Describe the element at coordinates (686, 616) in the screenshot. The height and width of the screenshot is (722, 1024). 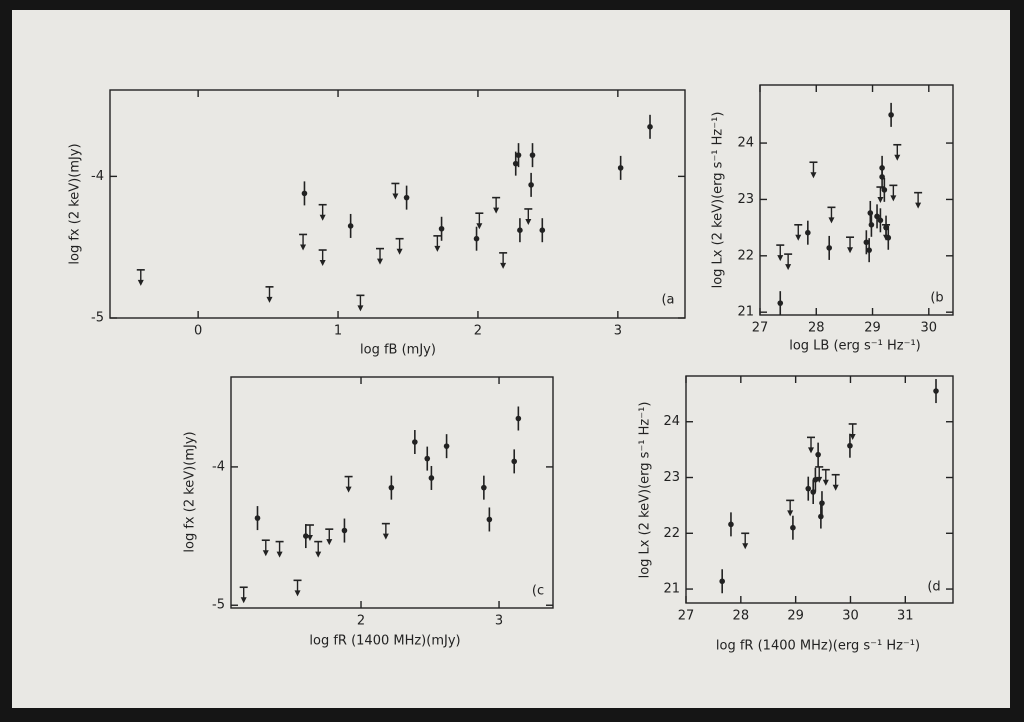
I see `x-tick-label: 27` at that location.